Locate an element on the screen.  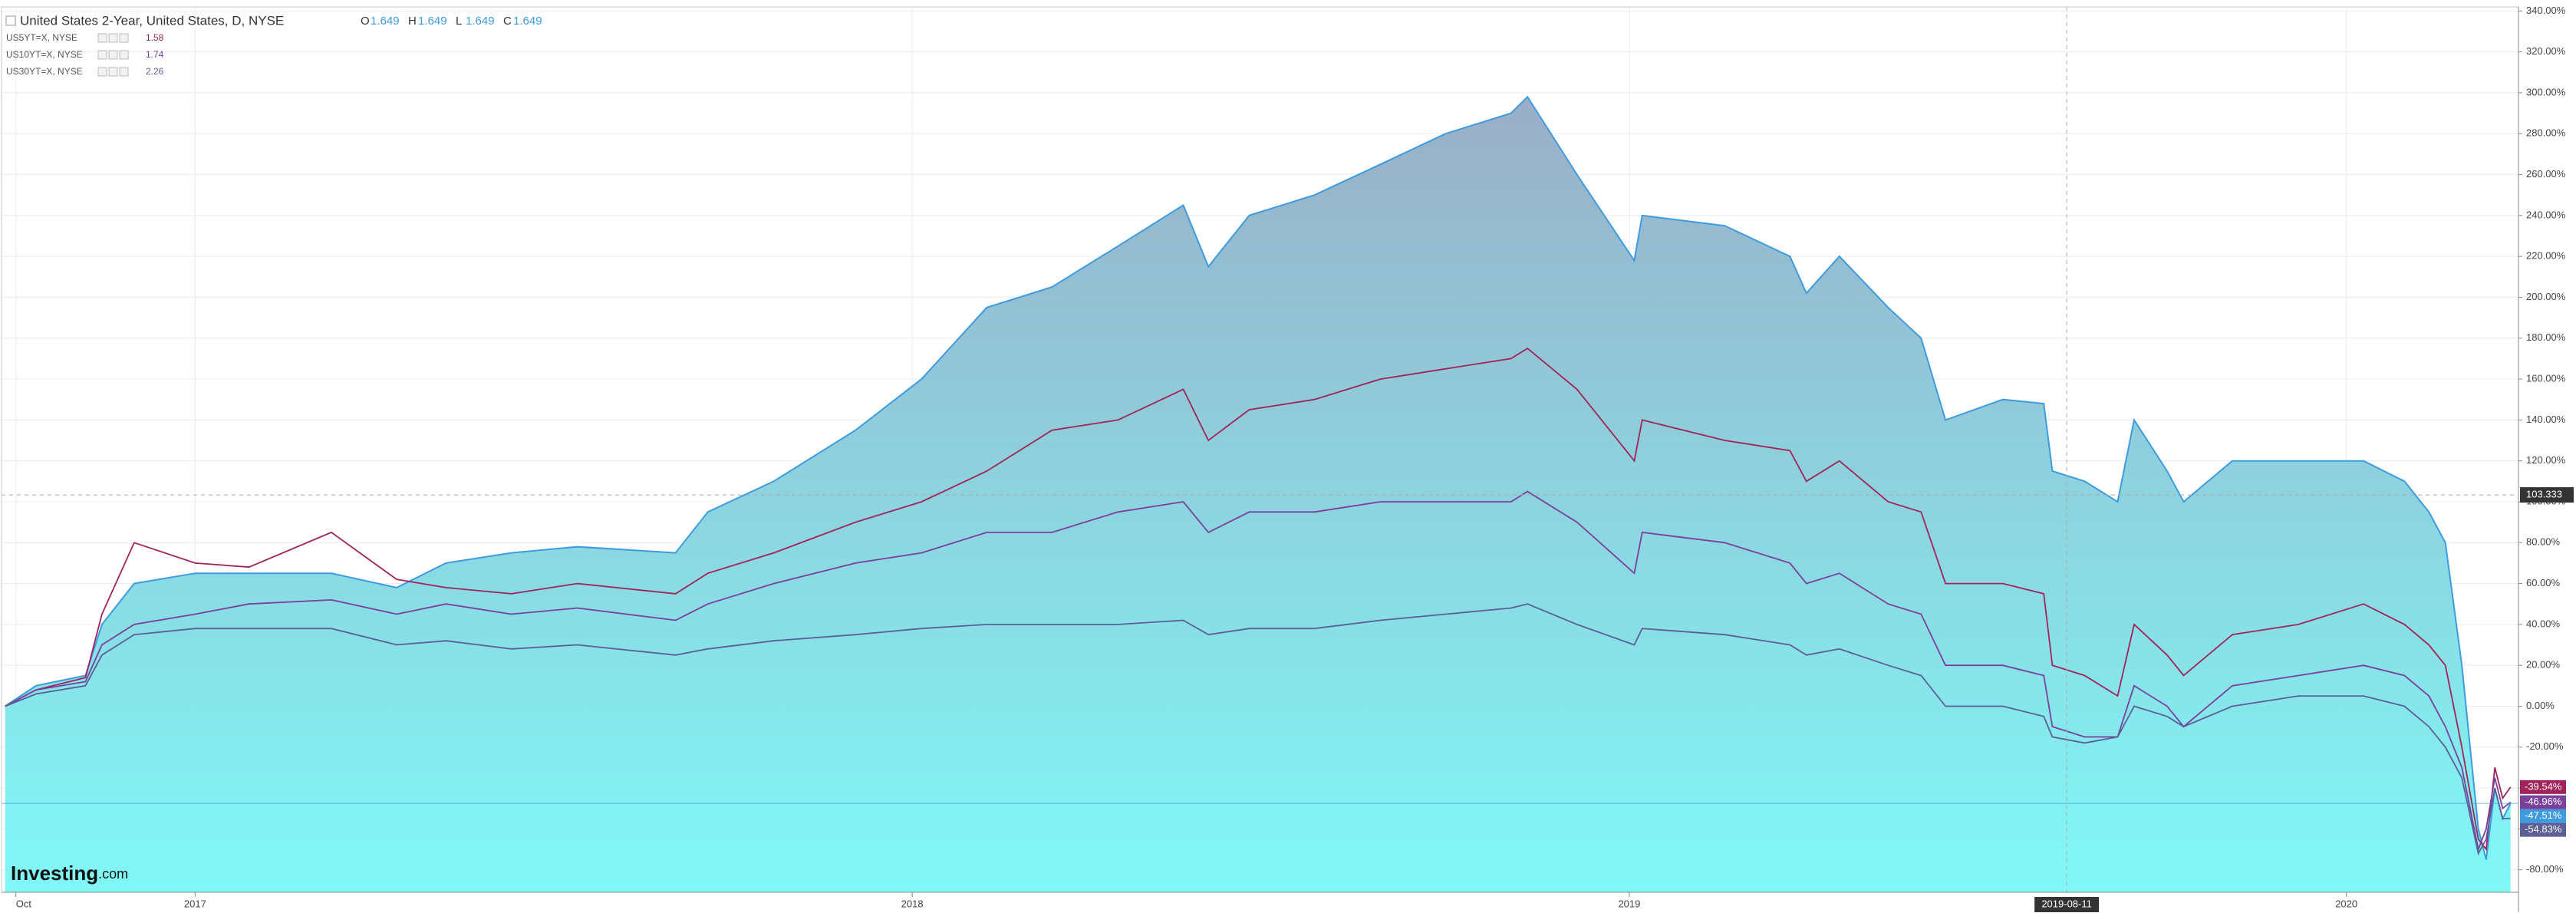
last-value-label: -47.51% is located at coordinates (2543, 815).